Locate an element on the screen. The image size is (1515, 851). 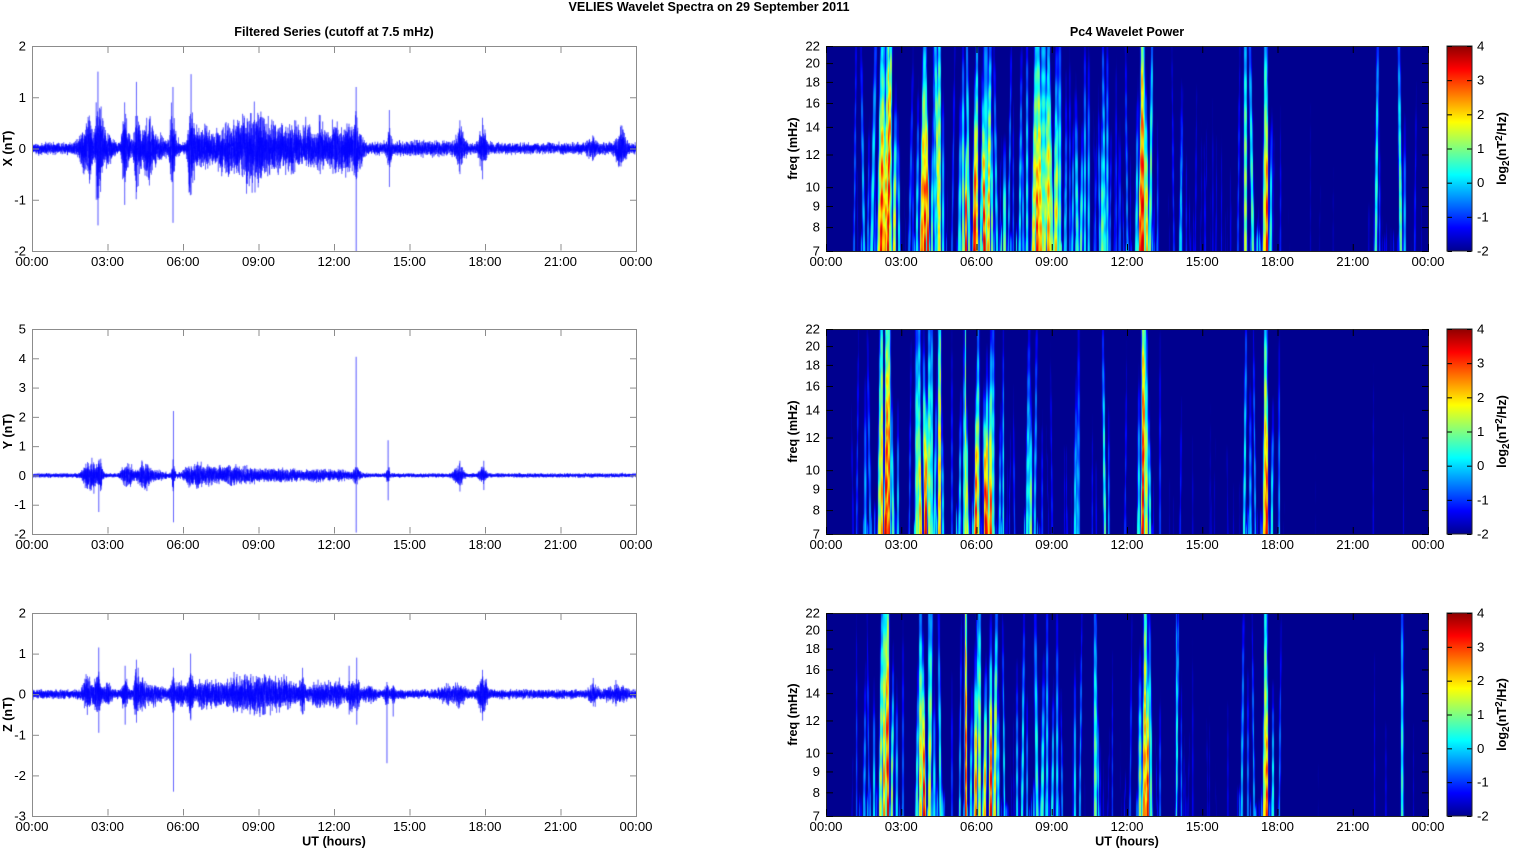
svg-text: 7 is located at coordinates (816, 534).